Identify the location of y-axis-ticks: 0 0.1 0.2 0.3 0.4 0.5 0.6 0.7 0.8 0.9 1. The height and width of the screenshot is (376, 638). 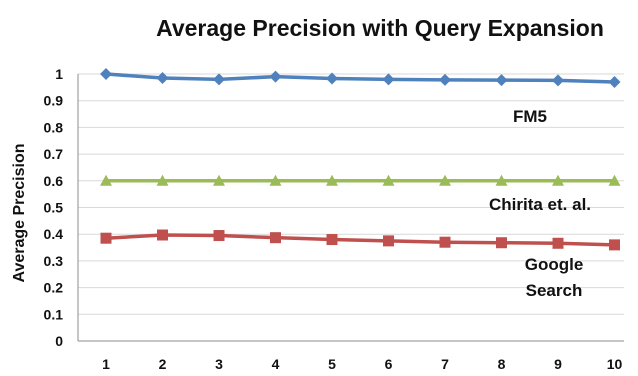
(54, 207).